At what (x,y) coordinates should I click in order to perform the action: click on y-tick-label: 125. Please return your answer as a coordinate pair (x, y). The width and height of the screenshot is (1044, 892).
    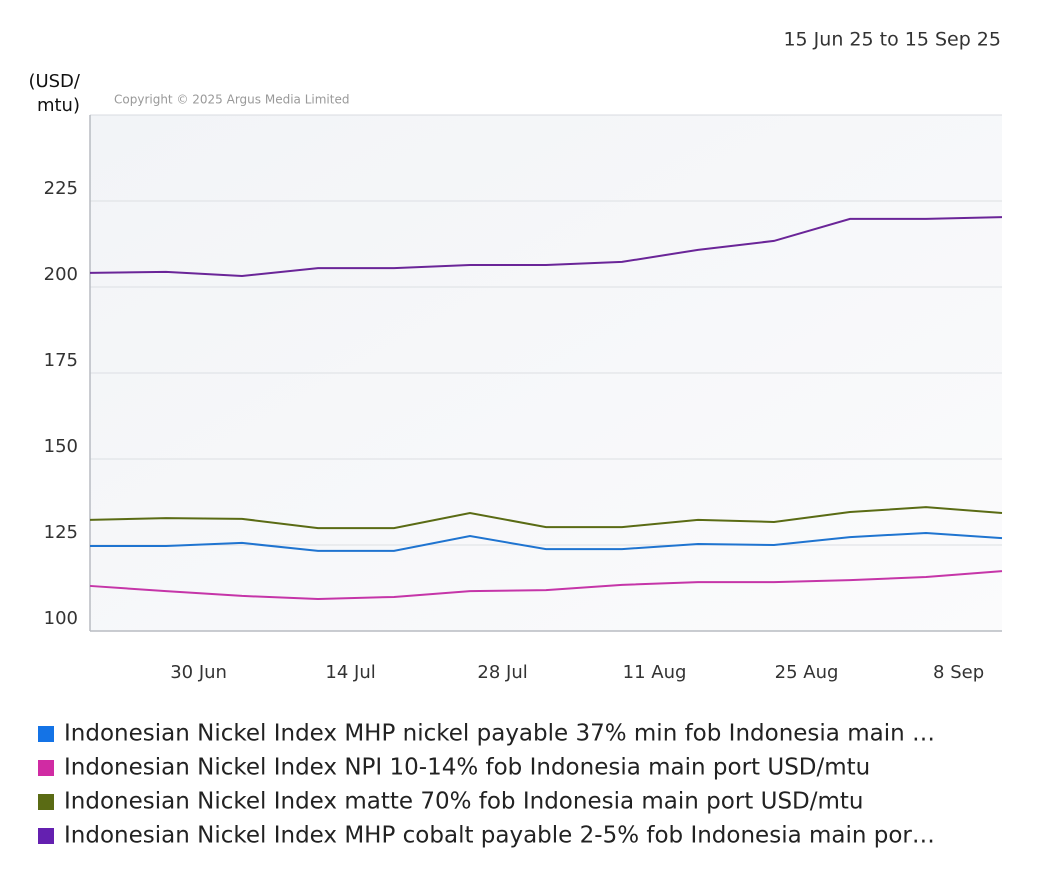
    Looking at the image, I should click on (61, 532).